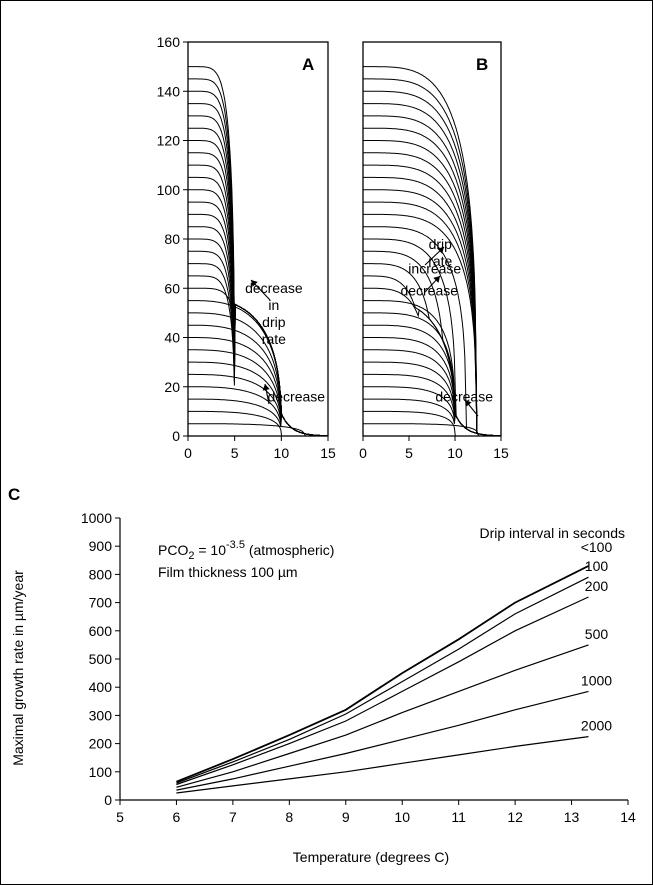 The width and height of the screenshot is (653, 885). I want to click on x-tick-label: 6, so click(177, 817).